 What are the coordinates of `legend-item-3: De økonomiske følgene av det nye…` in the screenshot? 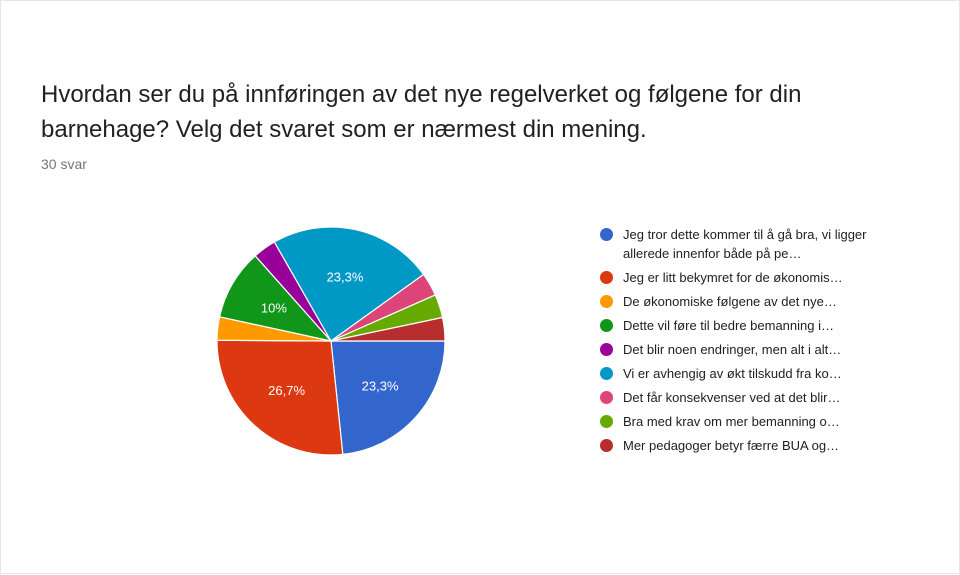 It's located at (747, 301).